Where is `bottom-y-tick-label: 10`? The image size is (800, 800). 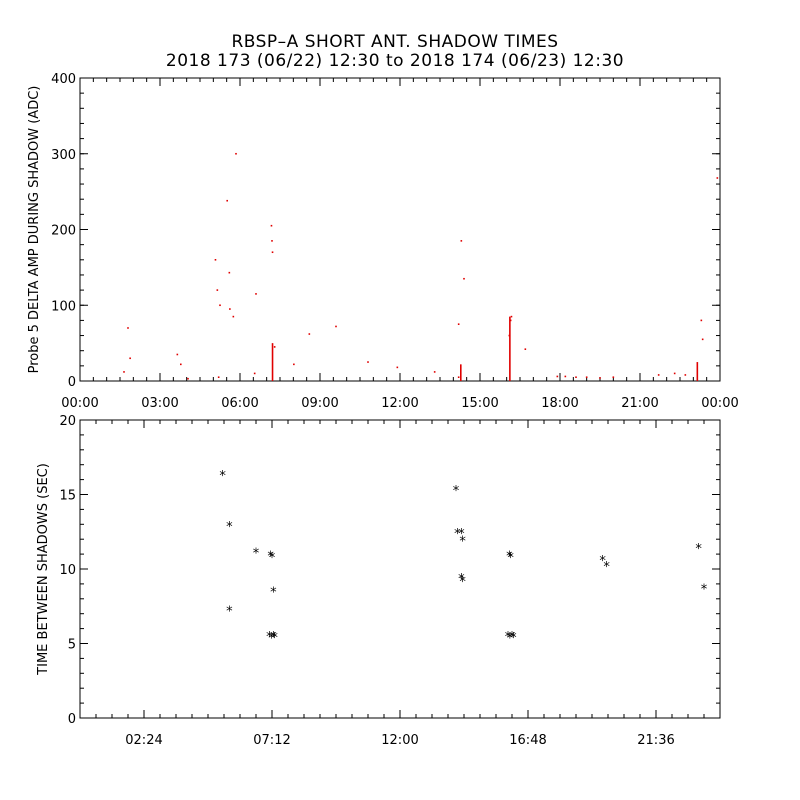 bottom-y-tick-label: 10 is located at coordinates (67, 570).